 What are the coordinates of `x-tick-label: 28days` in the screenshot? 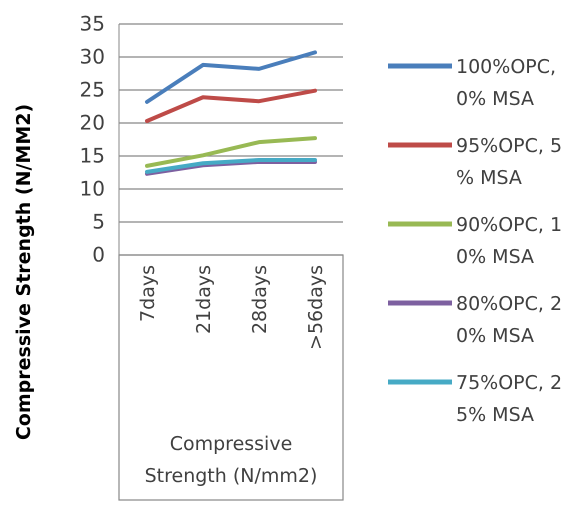 It's located at (260, 299).